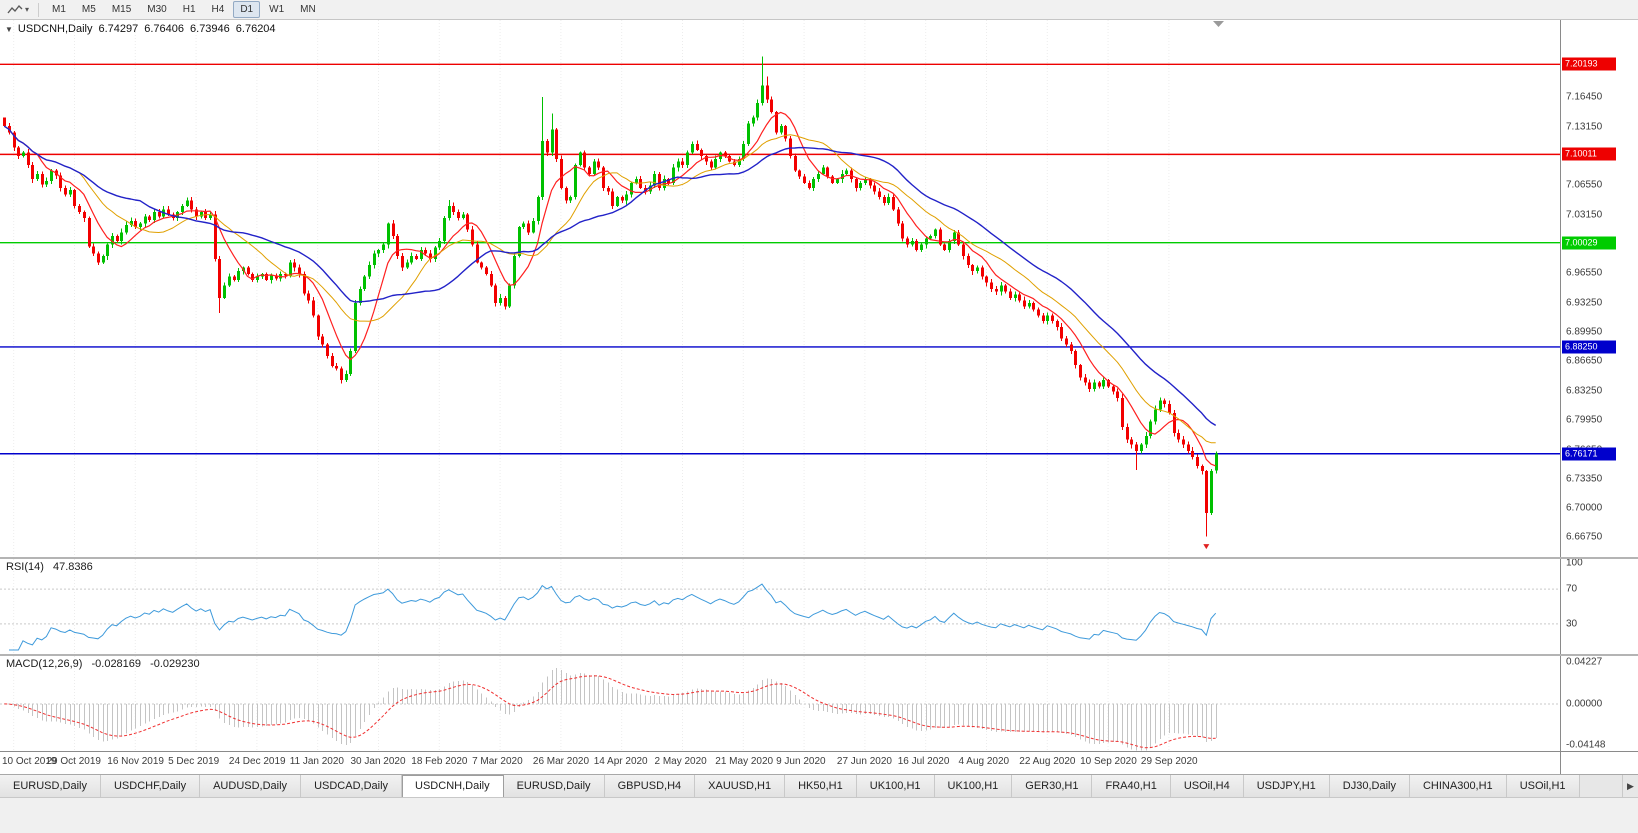 This screenshot has height=833, width=1638. I want to click on price-tick-label: 6.93250, so click(1584, 303).